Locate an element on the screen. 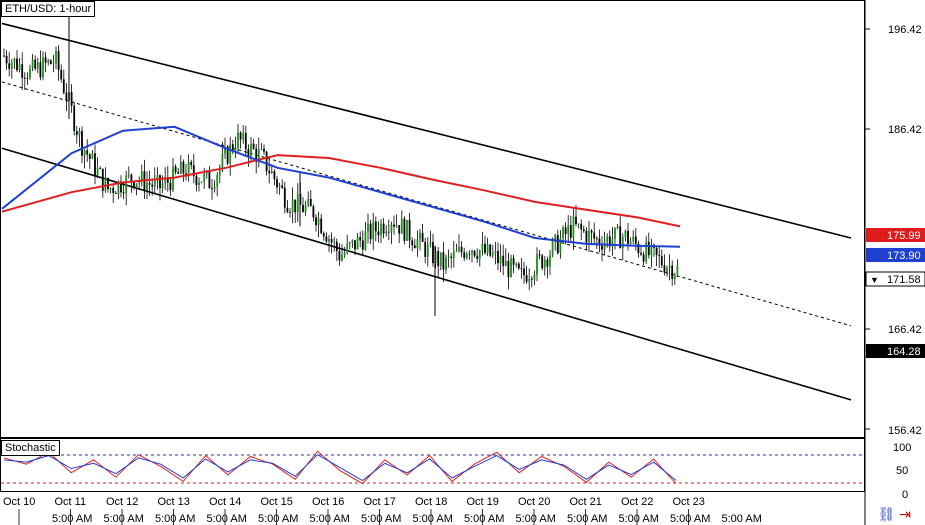 The image size is (925, 525). badge-lower-channel is located at coordinates (895, 351).